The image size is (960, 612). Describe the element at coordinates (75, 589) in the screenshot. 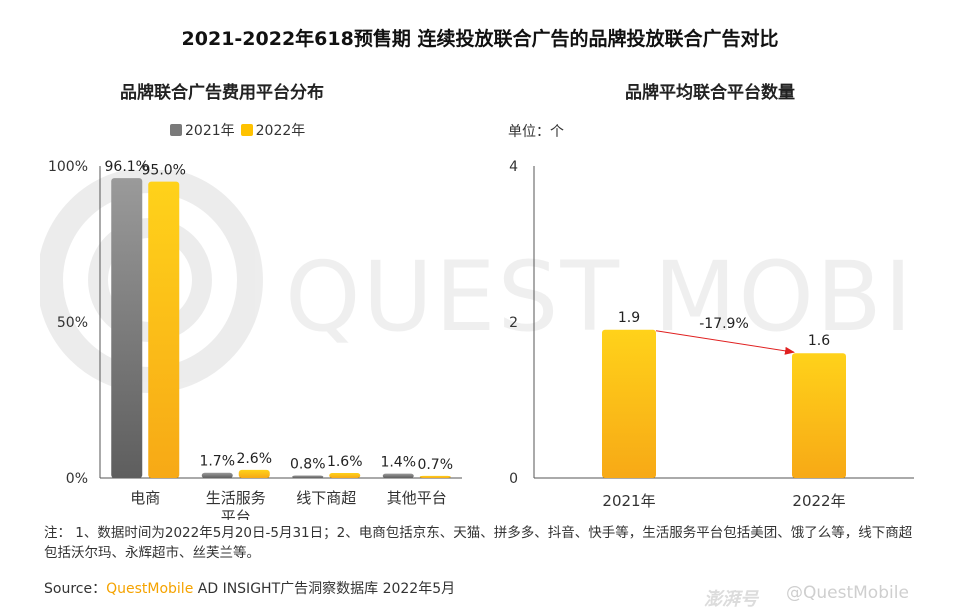

I see `source-prefix: Source：` at that location.